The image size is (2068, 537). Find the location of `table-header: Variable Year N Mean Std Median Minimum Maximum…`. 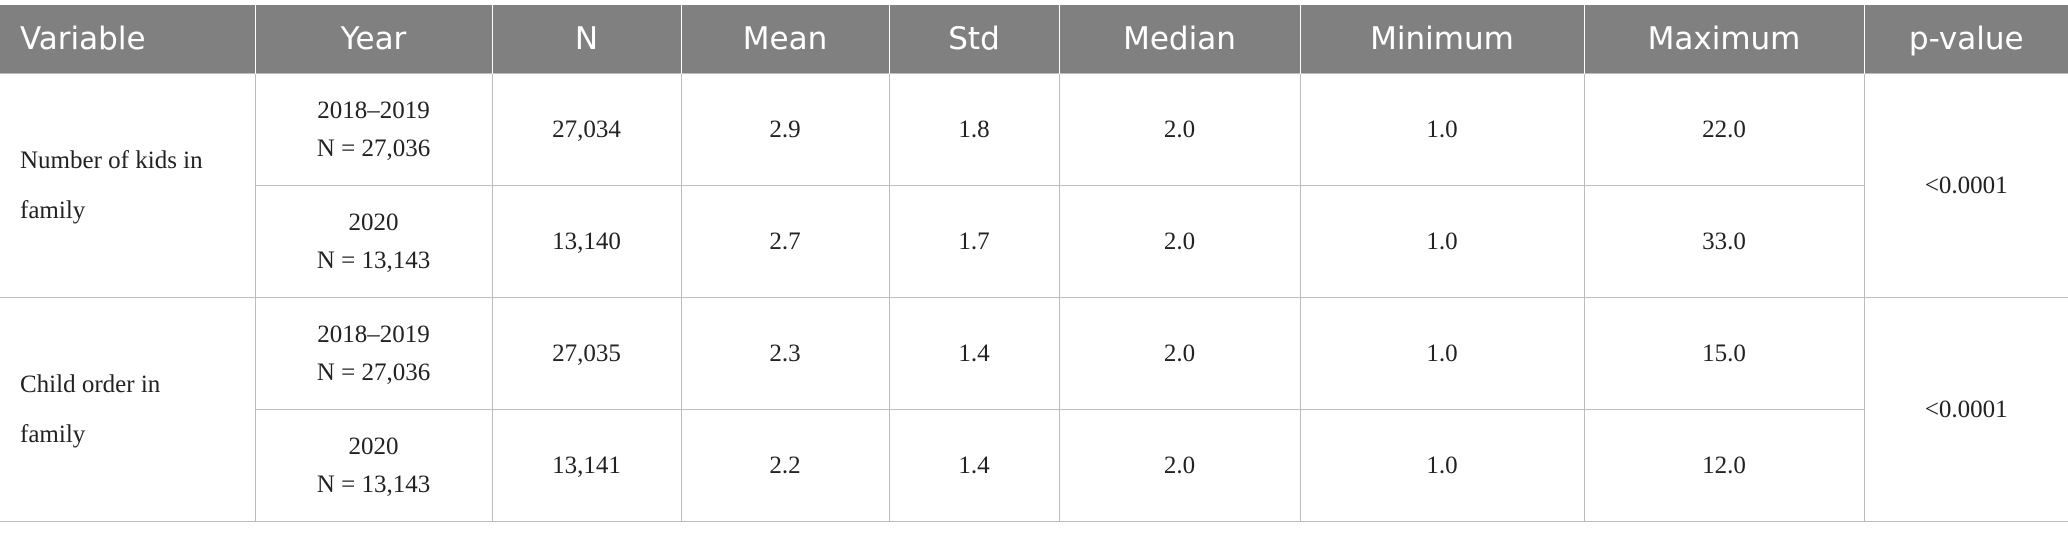

table-header: Variable Year N Mean Std Median Minimum Maximum… is located at coordinates (1034, 39).